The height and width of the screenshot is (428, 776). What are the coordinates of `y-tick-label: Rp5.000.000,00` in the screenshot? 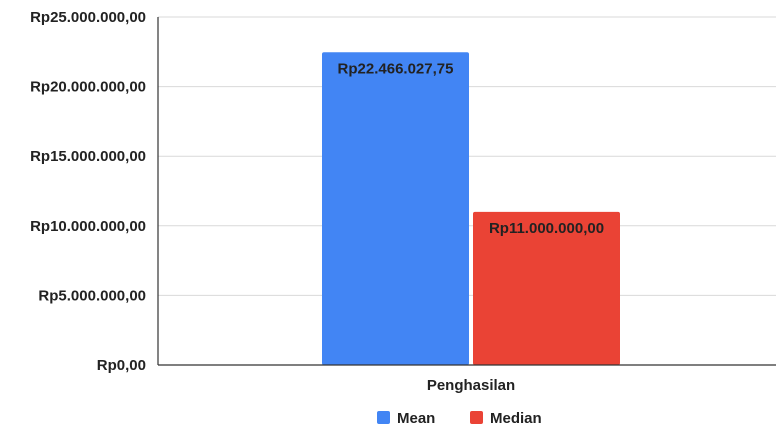 It's located at (92, 295).